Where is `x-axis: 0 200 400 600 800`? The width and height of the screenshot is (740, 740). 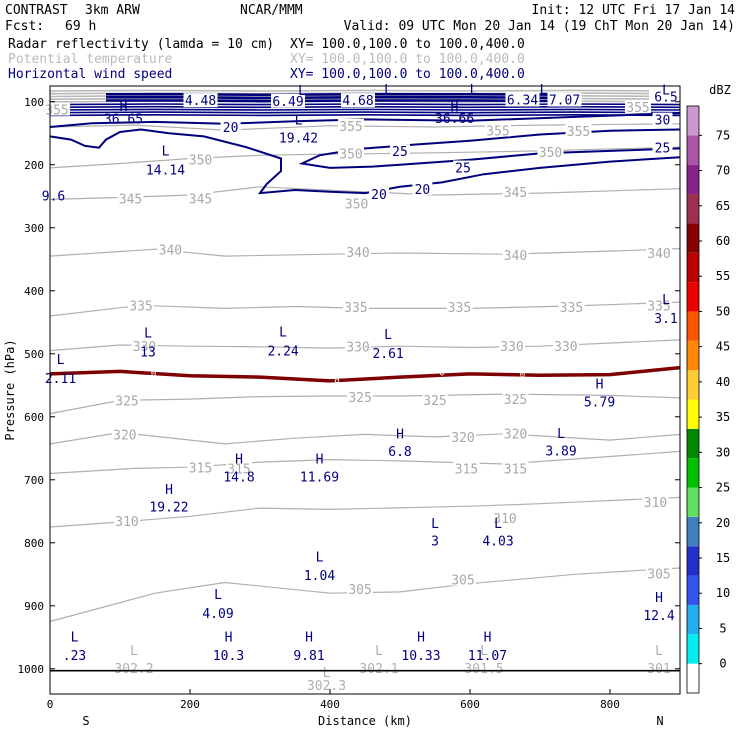 x-axis: 0 200 400 600 800 is located at coordinates (333, 700).